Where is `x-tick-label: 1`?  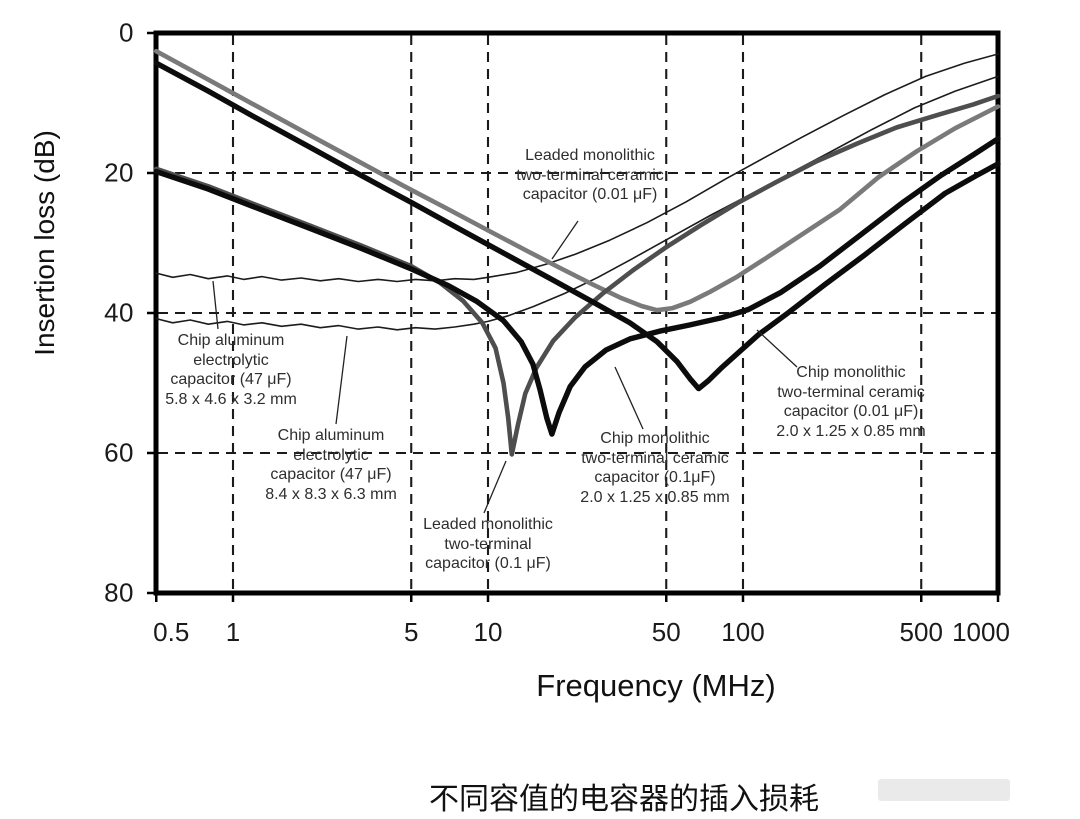 x-tick-label: 1 is located at coordinates (233, 632).